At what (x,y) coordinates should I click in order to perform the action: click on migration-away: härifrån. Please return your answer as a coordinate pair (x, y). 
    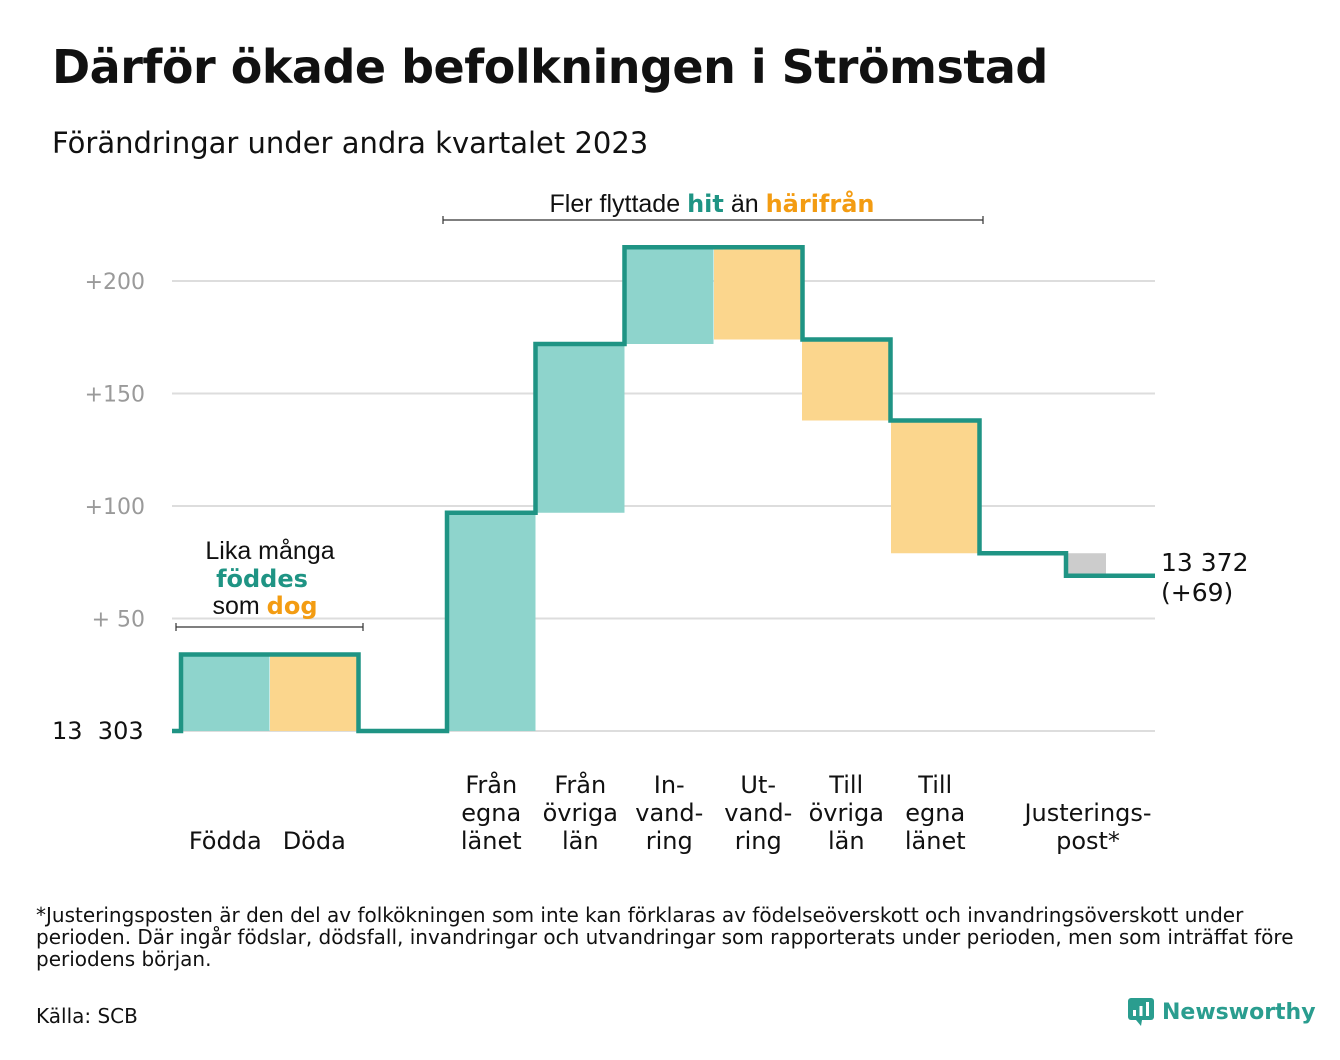
    Looking at the image, I should click on (820, 203).